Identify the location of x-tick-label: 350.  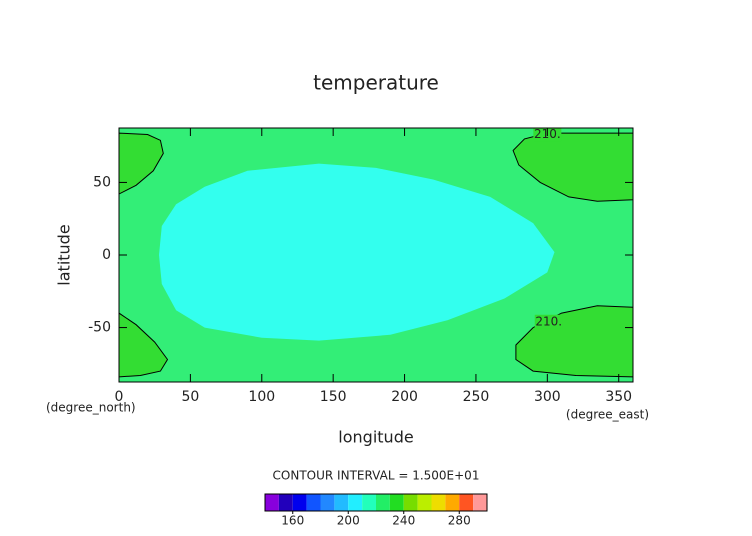
(618, 397).